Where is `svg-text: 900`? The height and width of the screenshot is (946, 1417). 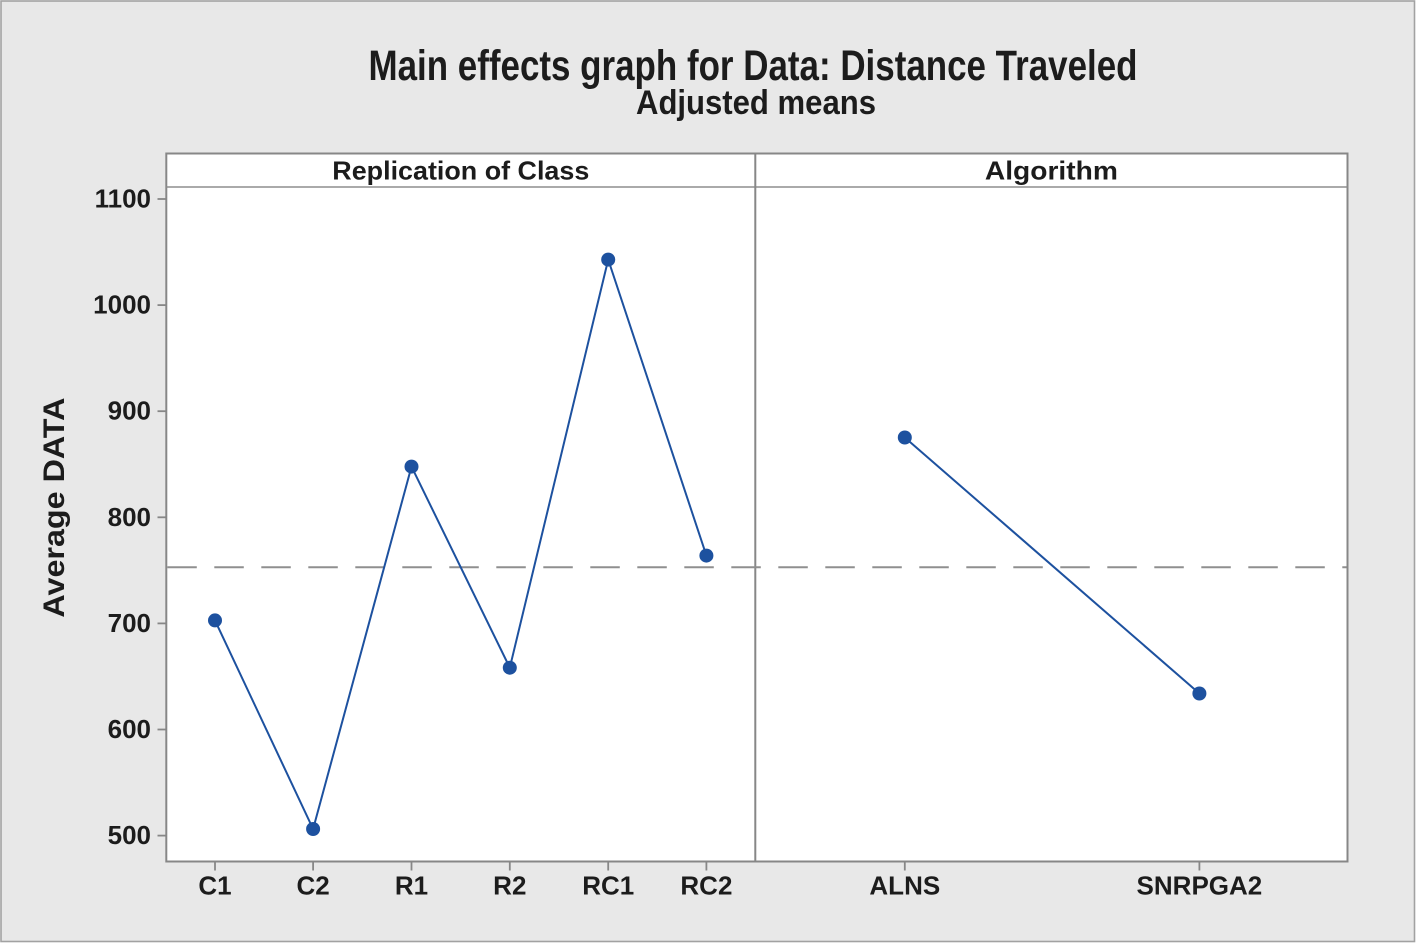 svg-text: 900 is located at coordinates (129, 411).